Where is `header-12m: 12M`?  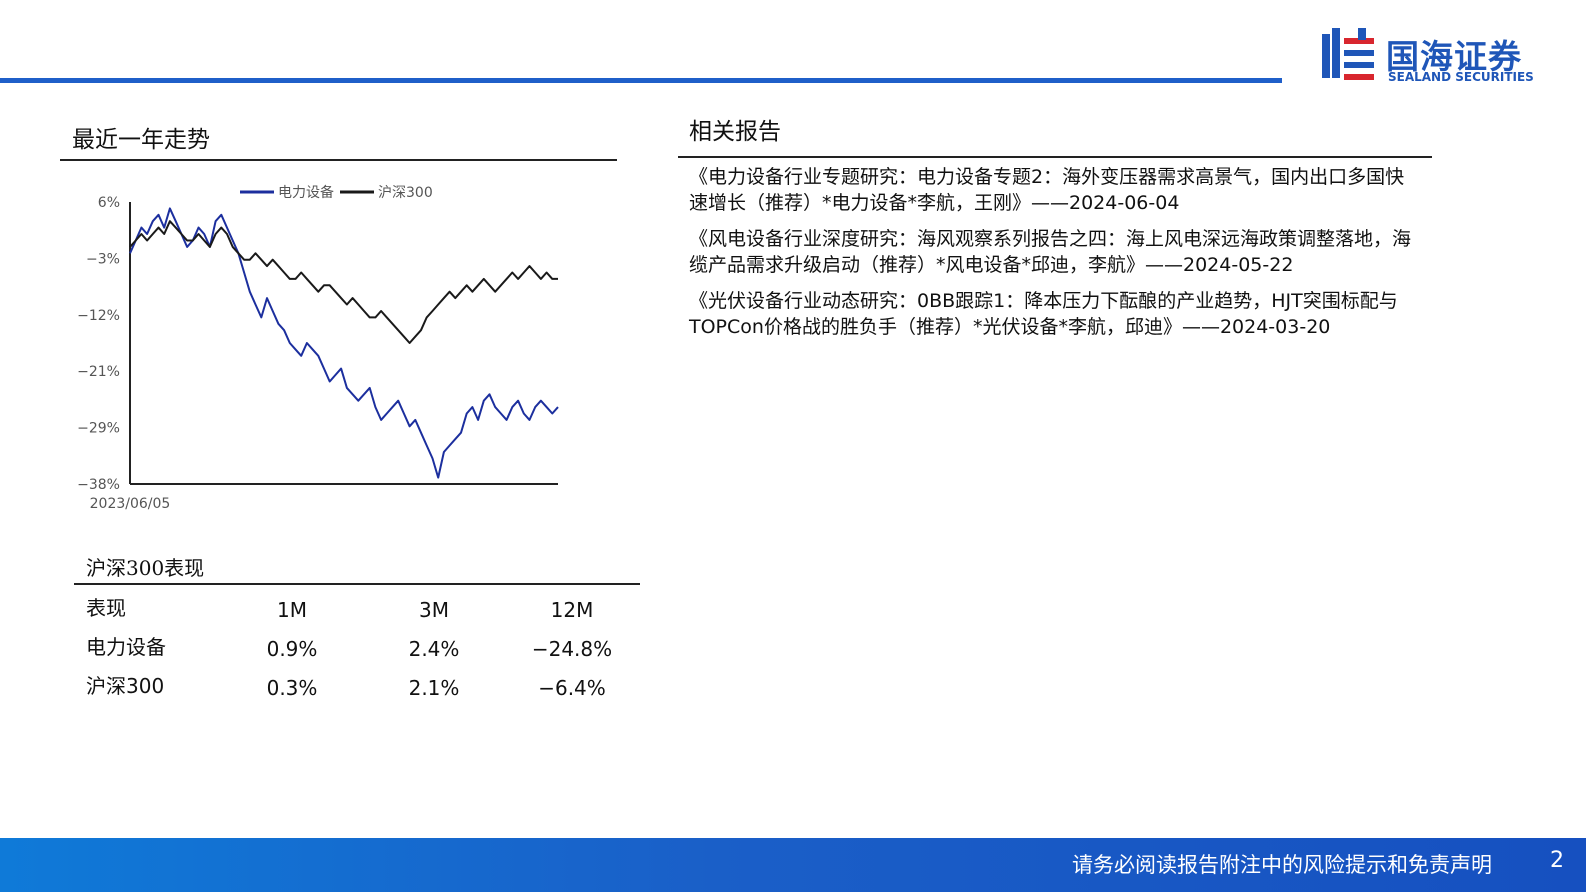 header-12m: 12M is located at coordinates (572, 610).